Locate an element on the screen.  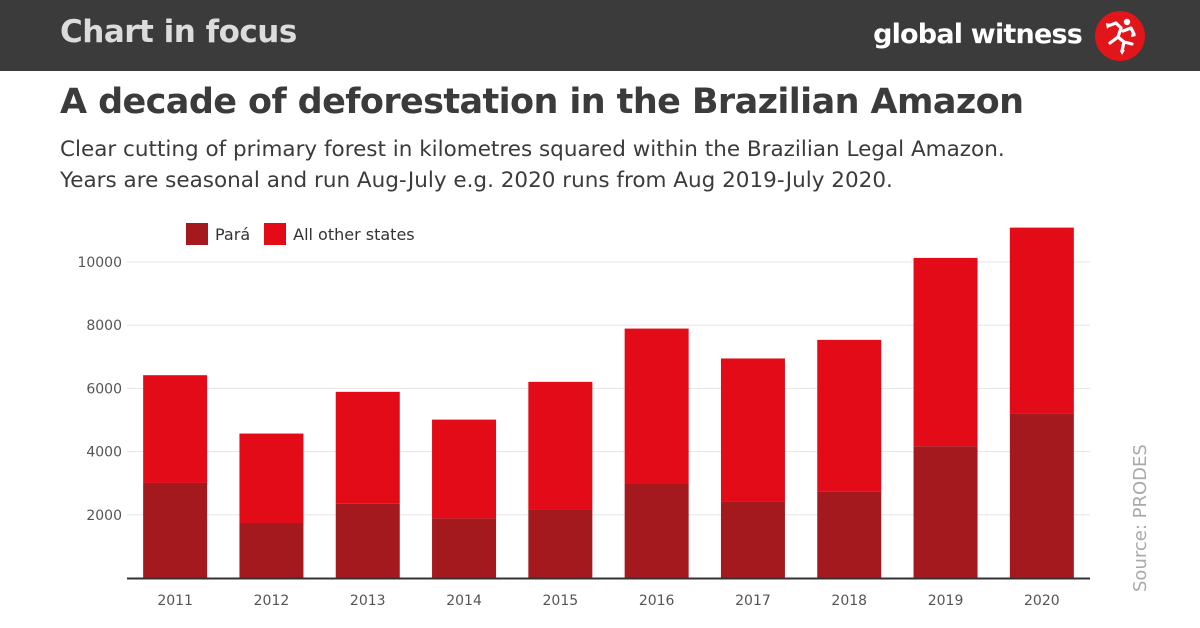
section-label: Chart in focus is located at coordinates (178, 32).